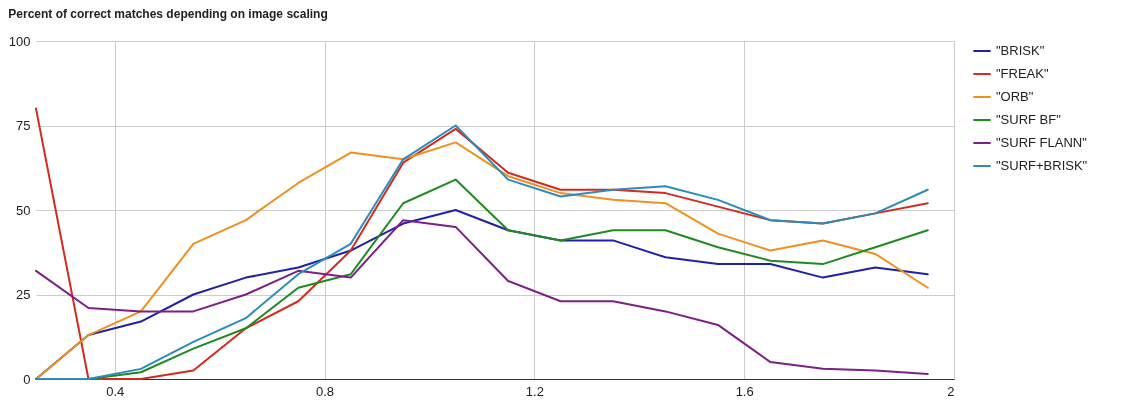 Image resolution: width=1127 pixels, height=412 pixels. I want to click on legend-label: "SURF FLANN", so click(1042, 142).